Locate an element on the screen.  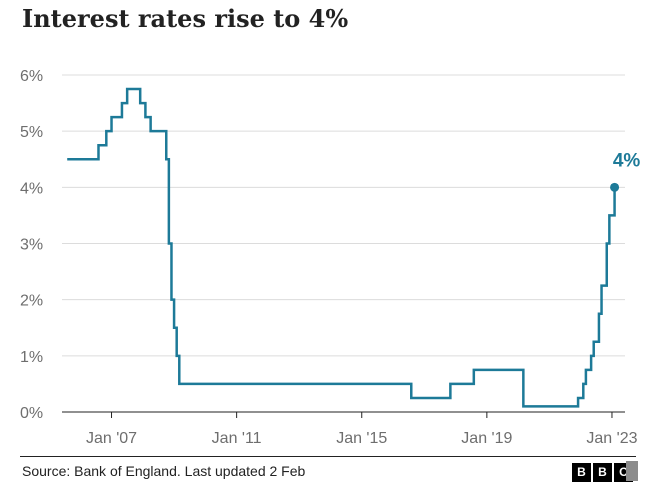
y-tick-label: 1% is located at coordinates (31, 357).